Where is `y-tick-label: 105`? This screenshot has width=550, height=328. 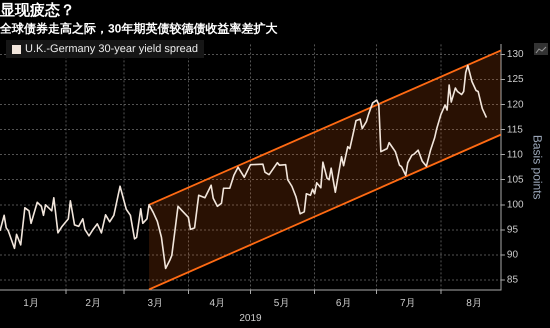 y-tick-label: 105 is located at coordinates (515, 180).